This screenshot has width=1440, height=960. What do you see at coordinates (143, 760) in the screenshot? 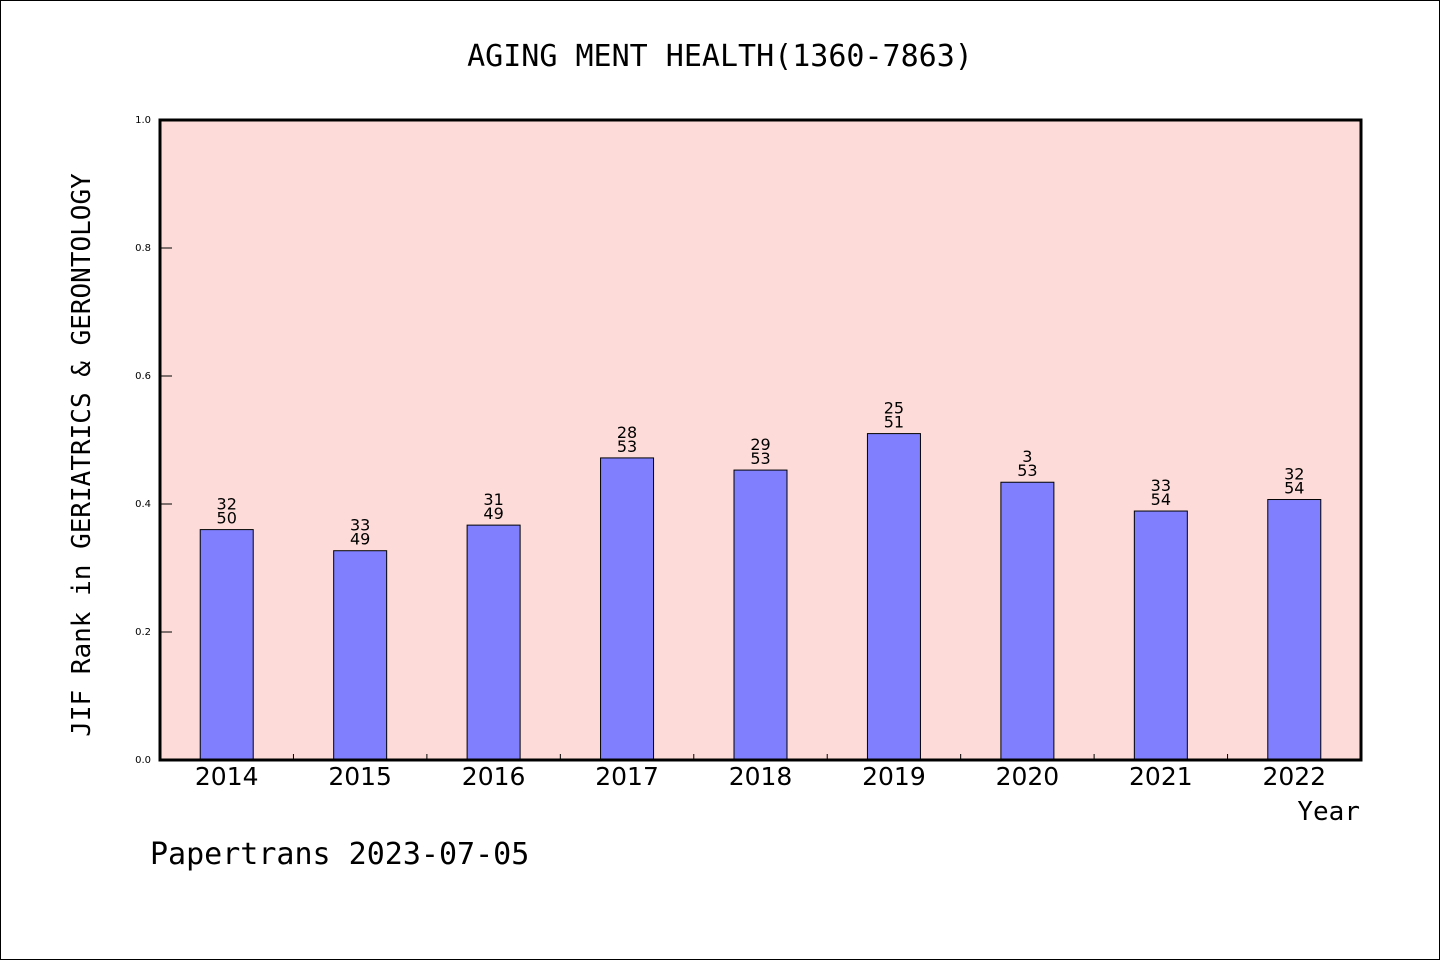
I see `y-tick-label-0.0: 0.0` at bounding box center [143, 760].